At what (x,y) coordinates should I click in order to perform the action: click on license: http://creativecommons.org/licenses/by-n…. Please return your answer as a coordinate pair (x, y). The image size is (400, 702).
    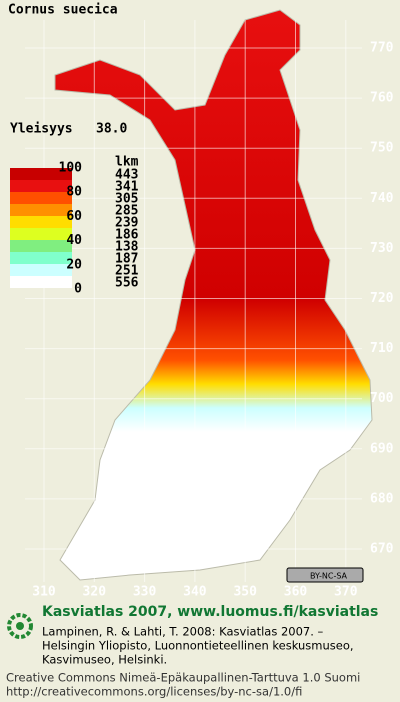
    Looking at the image, I should click on (154, 692).